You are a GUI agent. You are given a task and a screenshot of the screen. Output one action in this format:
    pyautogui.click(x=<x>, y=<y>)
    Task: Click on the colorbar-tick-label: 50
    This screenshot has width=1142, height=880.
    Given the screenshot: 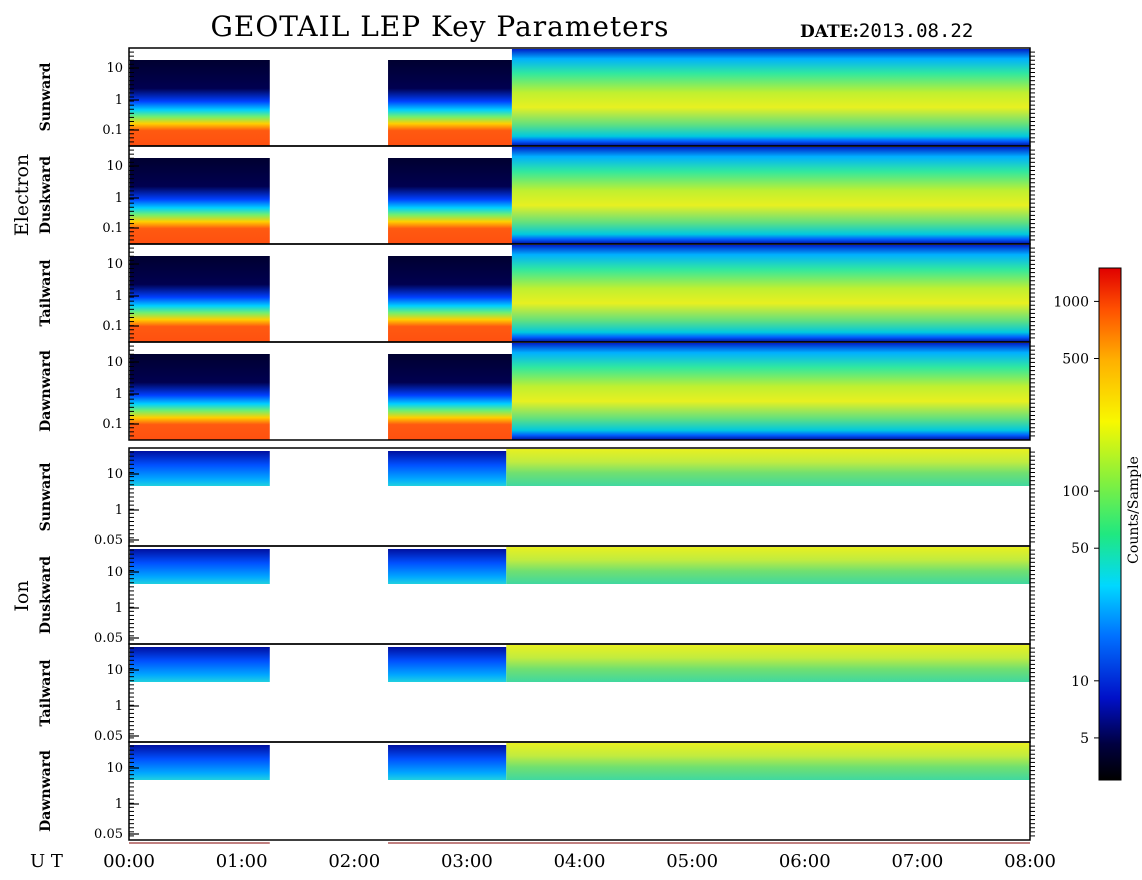 What is the action you would take?
    pyautogui.click(x=1080, y=549)
    